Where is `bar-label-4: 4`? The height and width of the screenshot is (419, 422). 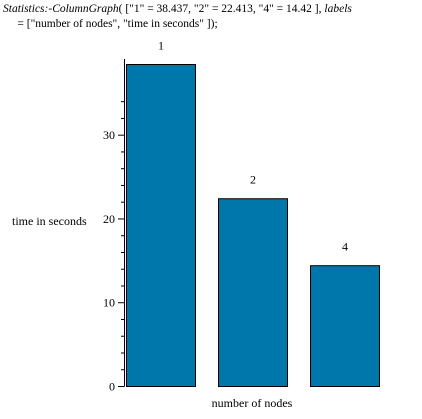
bar-label-4: 4 is located at coordinates (345, 247).